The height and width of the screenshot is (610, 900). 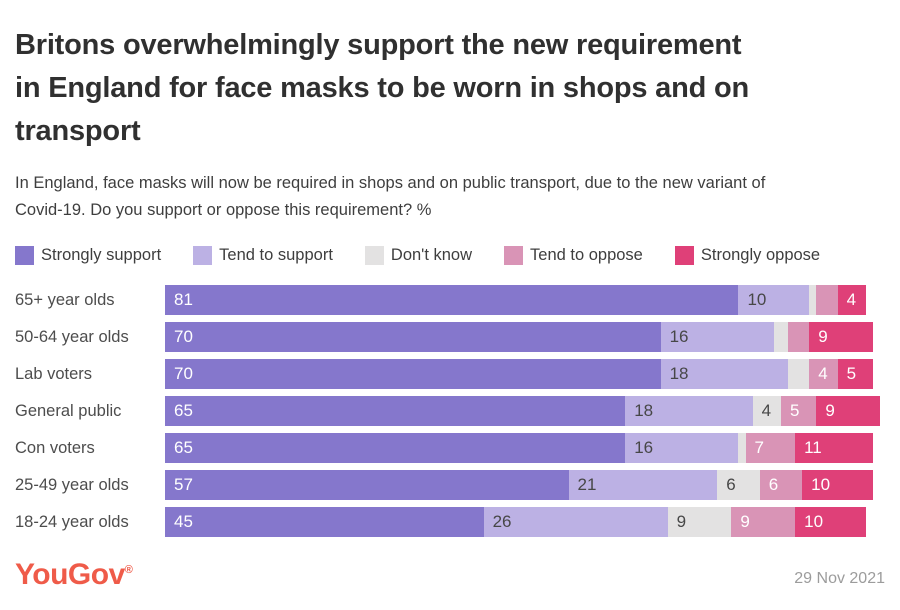 I want to click on legend-item: Strongly oppose, so click(x=747, y=255).